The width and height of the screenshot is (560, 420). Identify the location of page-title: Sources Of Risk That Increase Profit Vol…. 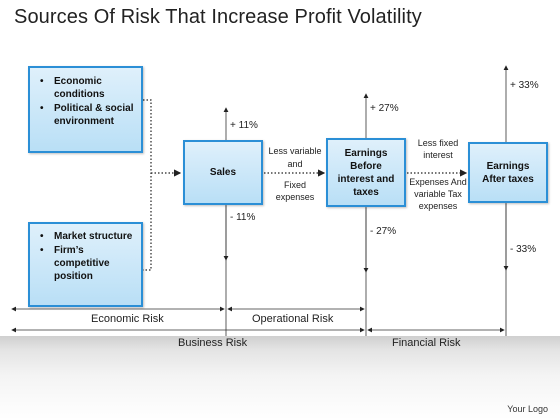
(218, 17).